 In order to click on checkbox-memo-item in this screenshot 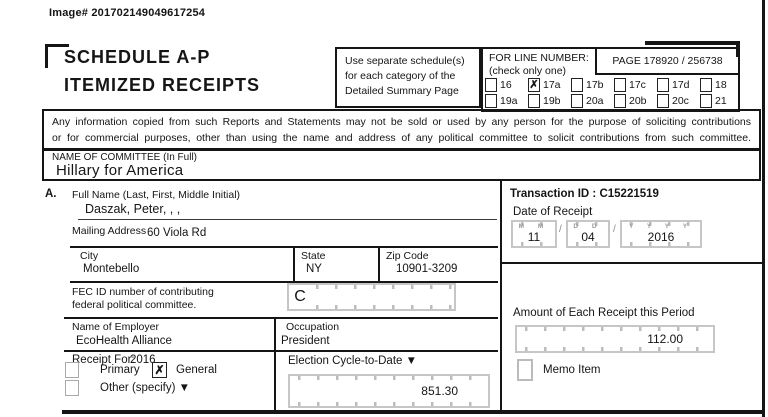, I will do `click(525, 370)`.